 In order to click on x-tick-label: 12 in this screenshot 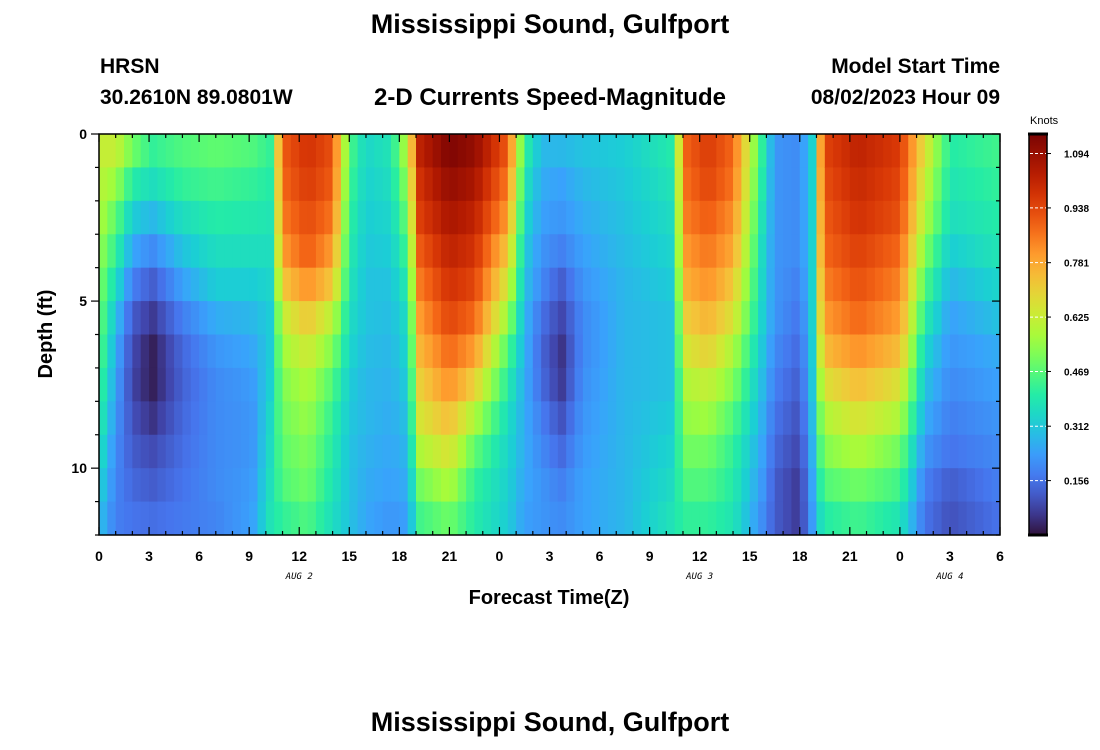, I will do `click(299, 556)`.